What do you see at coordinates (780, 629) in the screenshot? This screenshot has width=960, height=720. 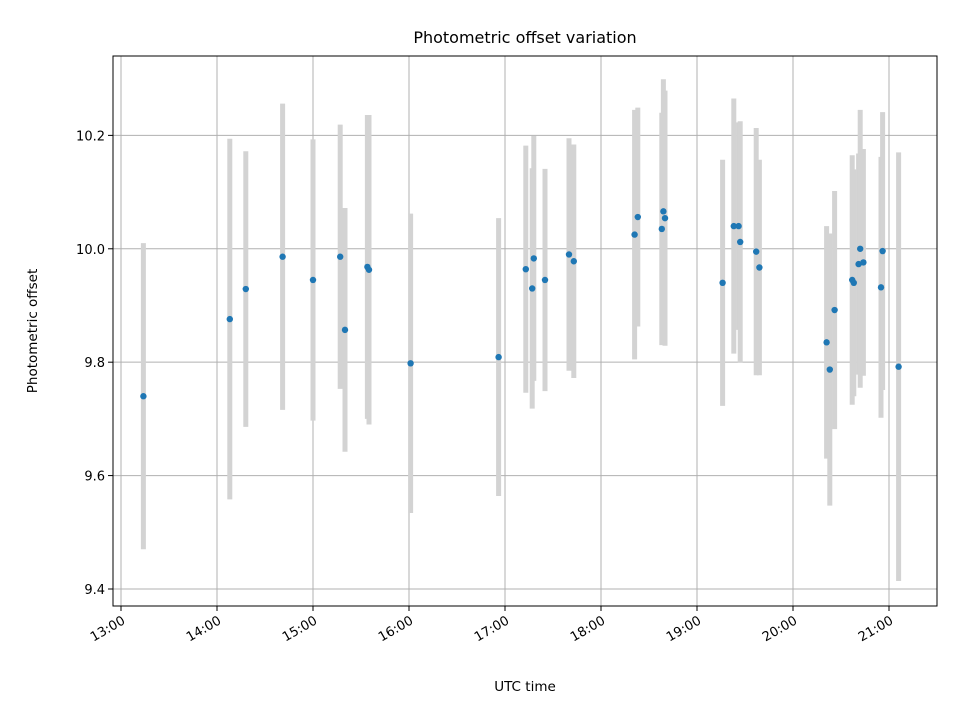 I see `x-tick-label: 20:00` at bounding box center [780, 629].